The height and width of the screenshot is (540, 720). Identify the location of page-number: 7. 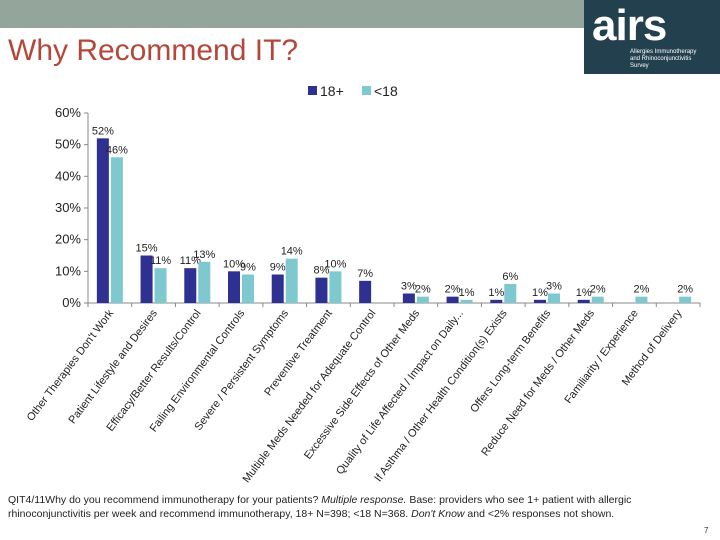
(706, 530).